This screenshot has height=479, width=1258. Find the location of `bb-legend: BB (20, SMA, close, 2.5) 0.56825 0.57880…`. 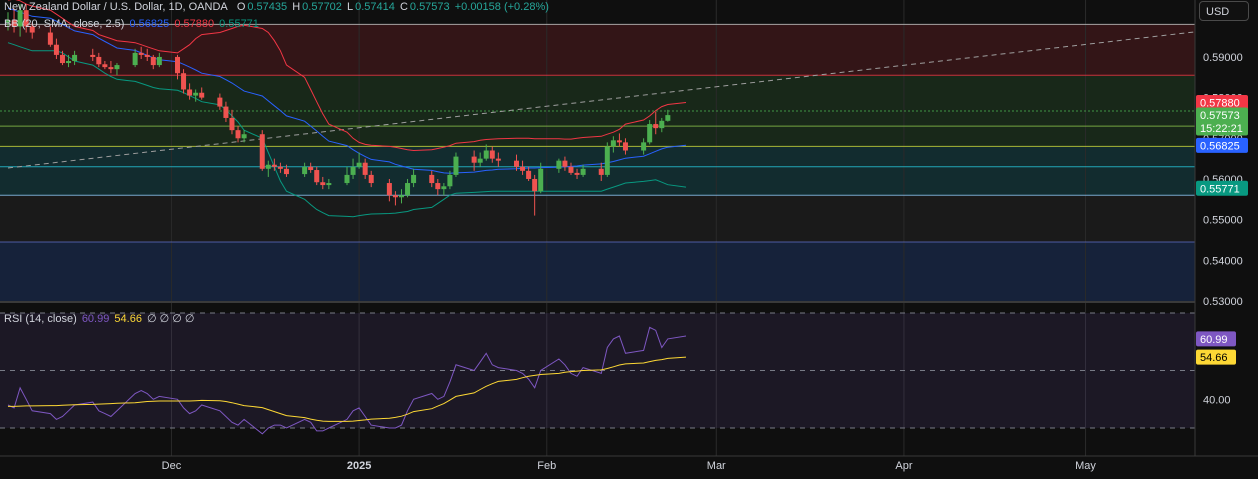

bb-legend: BB (20, SMA, close, 2.5) 0.56825 0.57880… is located at coordinates (132, 24).